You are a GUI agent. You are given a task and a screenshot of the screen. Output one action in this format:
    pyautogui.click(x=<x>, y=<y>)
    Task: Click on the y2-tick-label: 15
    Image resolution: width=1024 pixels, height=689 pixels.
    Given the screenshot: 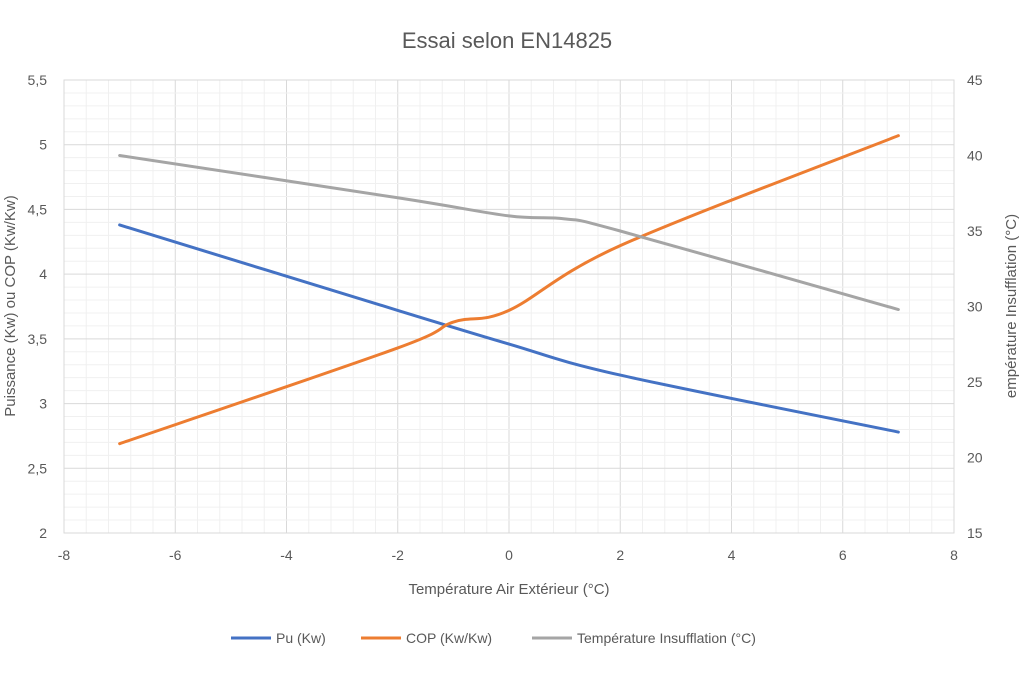 What is the action you would take?
    pyautogui.click(x=975, y=533)
    